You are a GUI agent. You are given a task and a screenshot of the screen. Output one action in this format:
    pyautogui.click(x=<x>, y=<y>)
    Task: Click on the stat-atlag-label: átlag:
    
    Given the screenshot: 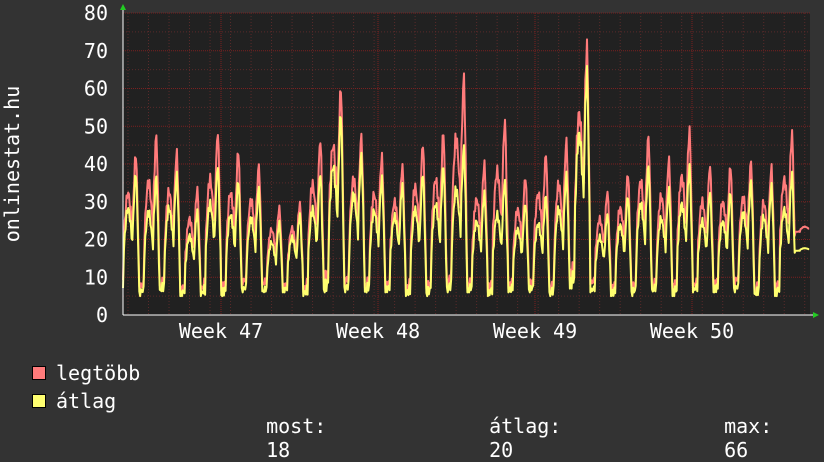 What is the action you would take?
    pyautogui.click(x=525, y=426)
    